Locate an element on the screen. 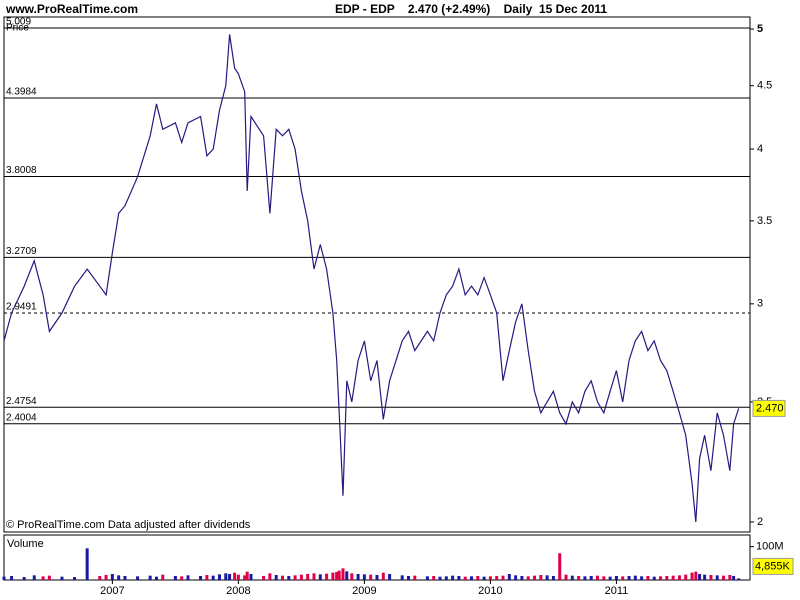 The image size is (800, 600). level-label: 2.4004 is located at coordinates (21, 417).